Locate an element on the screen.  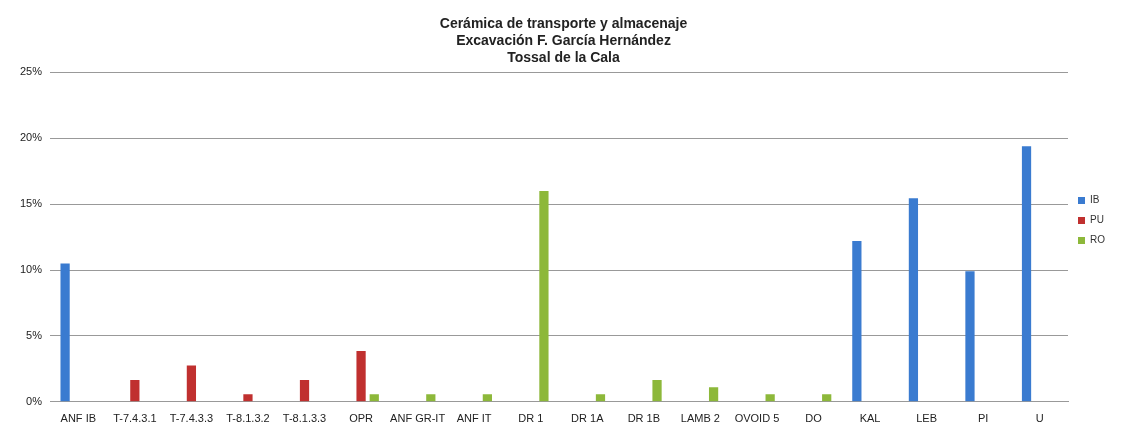
legend-label: IB is located at coordinates (1095, 200).